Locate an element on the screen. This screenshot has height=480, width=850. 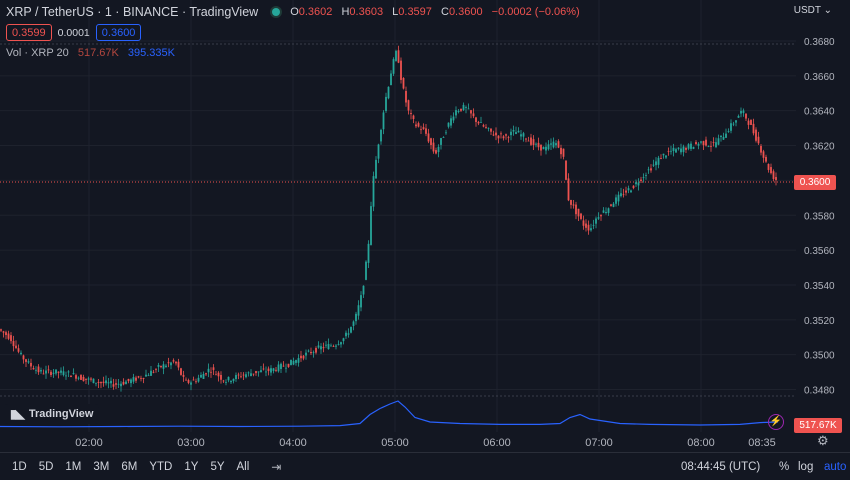
buy-button: 0.3600 is located at coordinates (118, 32).